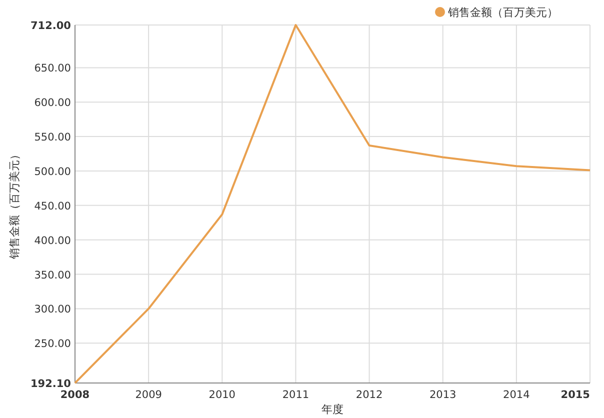  I want to click on x-tick-label: 2010, so click(222, 395).